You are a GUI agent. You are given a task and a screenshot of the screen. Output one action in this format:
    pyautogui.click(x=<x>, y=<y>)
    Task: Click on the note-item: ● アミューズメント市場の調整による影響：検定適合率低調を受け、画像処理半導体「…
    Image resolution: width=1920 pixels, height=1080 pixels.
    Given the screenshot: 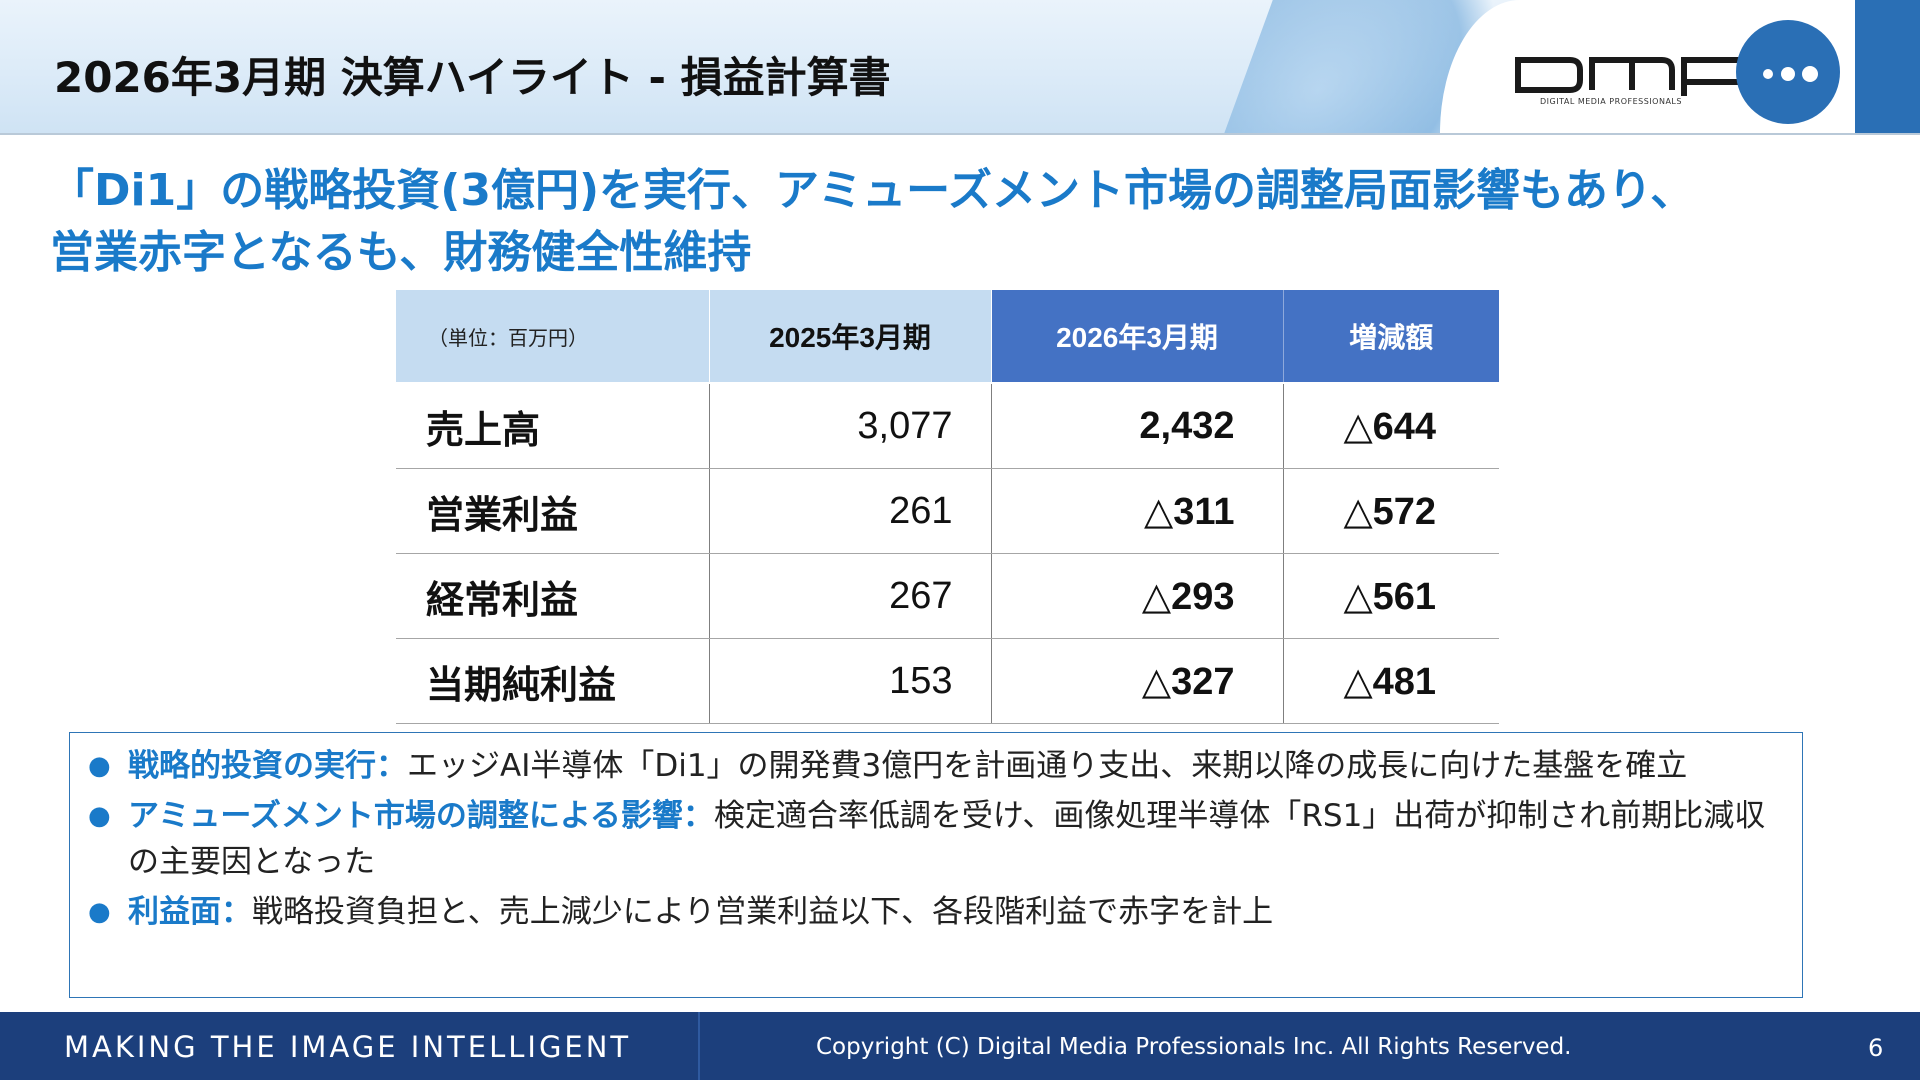 What is the action you would take?
    pyautogui.click(x=938, y=839)
    